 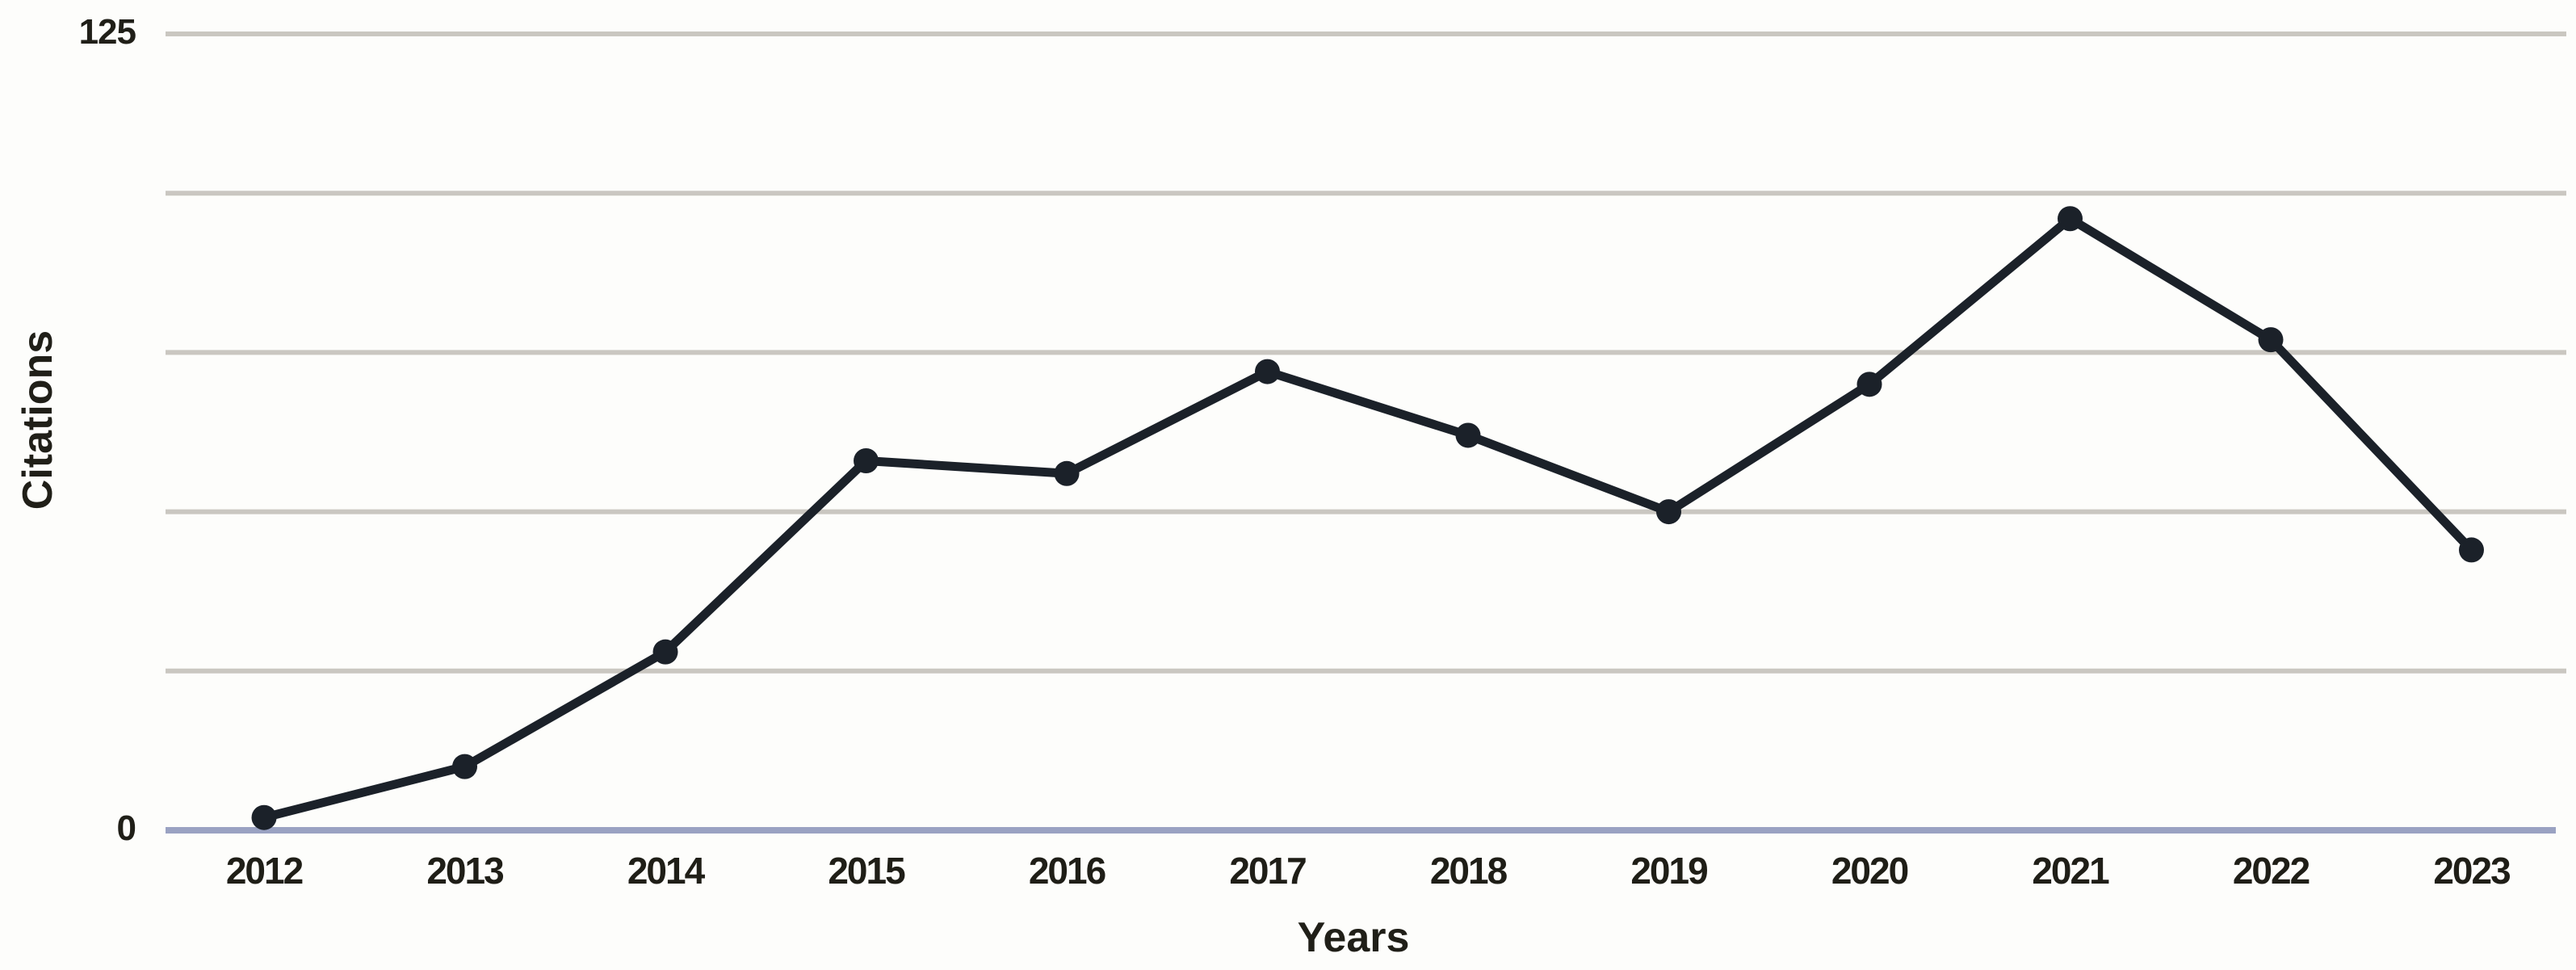 What do you see at coordinates (2070, 871) in the screenshot?
I see `x-tick-label-2021: 2021` at bounding box center [2070, 871].